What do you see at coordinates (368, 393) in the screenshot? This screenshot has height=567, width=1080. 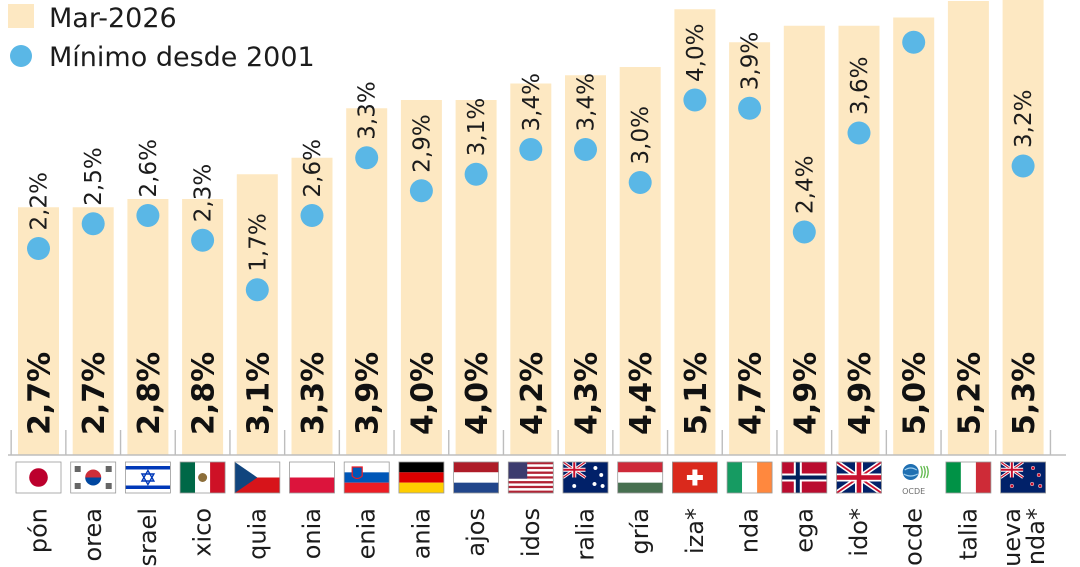 I see `bar-value-label-6: 3,9%` at bounding box center [368, 393].